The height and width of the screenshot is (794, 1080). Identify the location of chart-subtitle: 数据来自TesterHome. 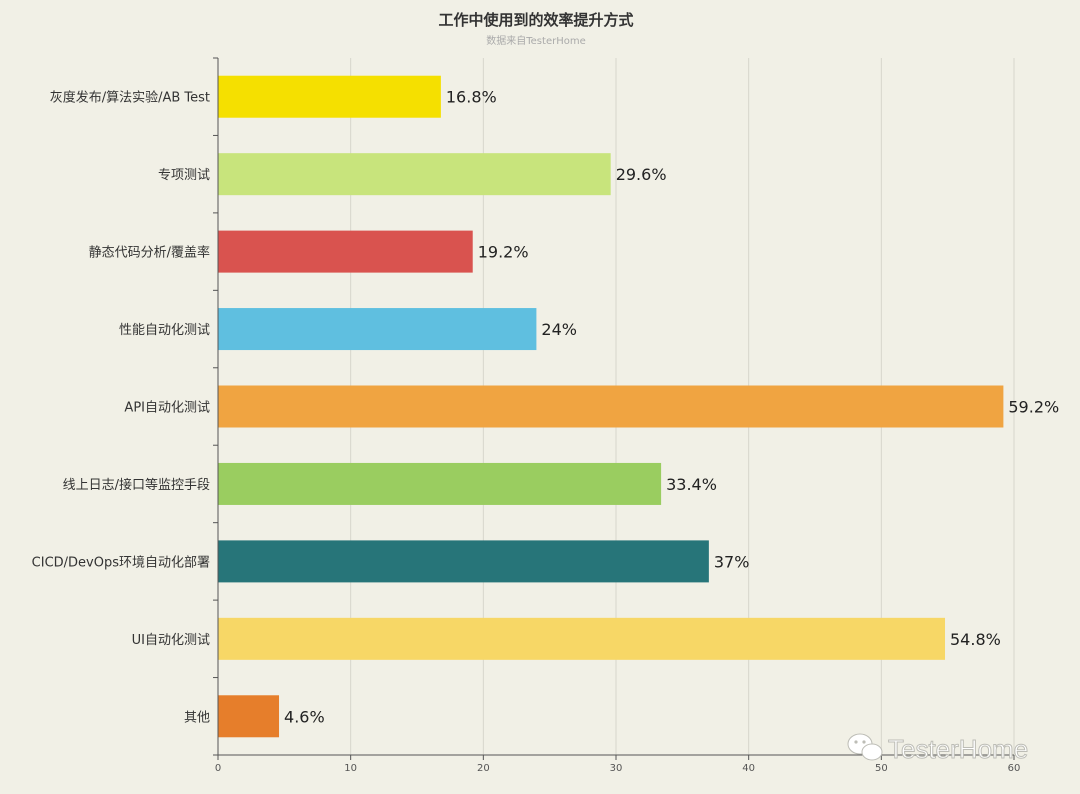
(536, 40).